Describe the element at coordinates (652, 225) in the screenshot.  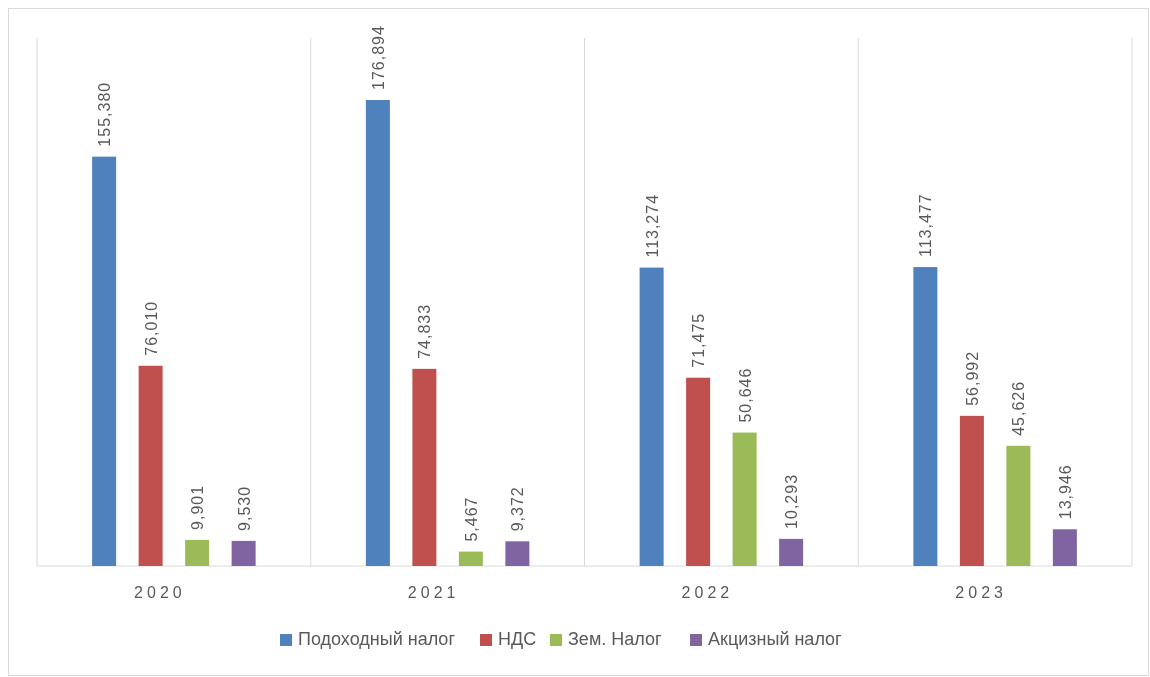
I see `data-label: 113,274` at that location.